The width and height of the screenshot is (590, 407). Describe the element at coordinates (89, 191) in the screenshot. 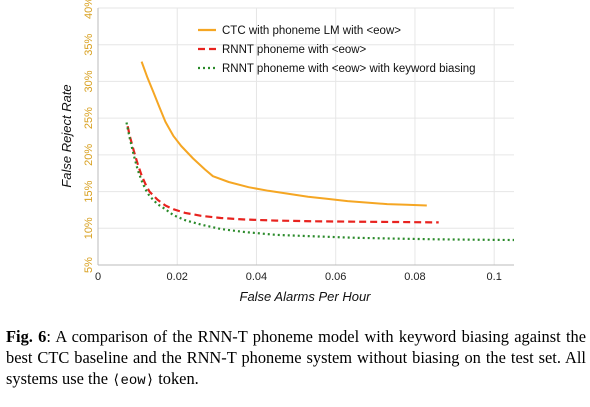

I see `y-tick-label: 15%` at that location.